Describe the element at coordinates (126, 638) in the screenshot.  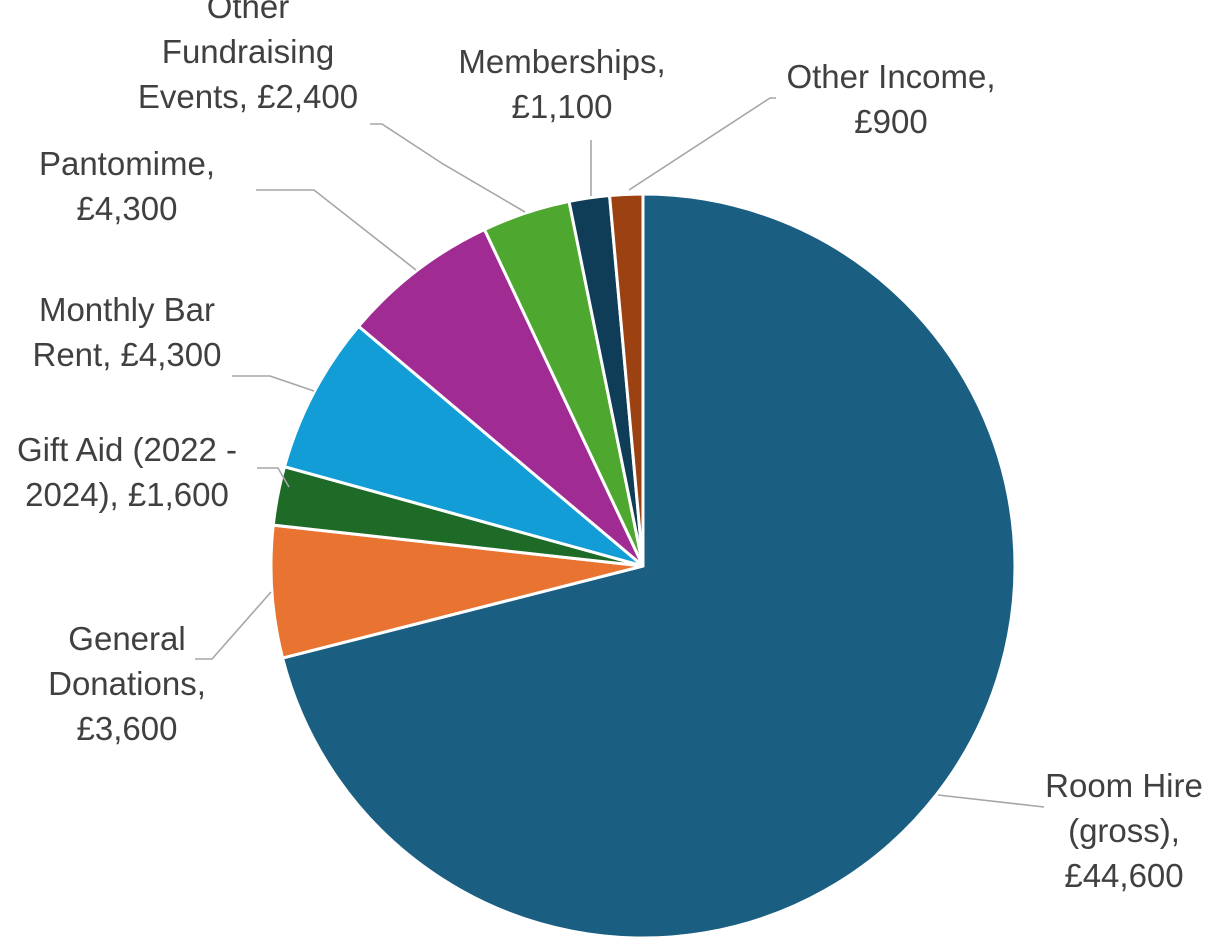
I see `data-label-line: General` at that location.